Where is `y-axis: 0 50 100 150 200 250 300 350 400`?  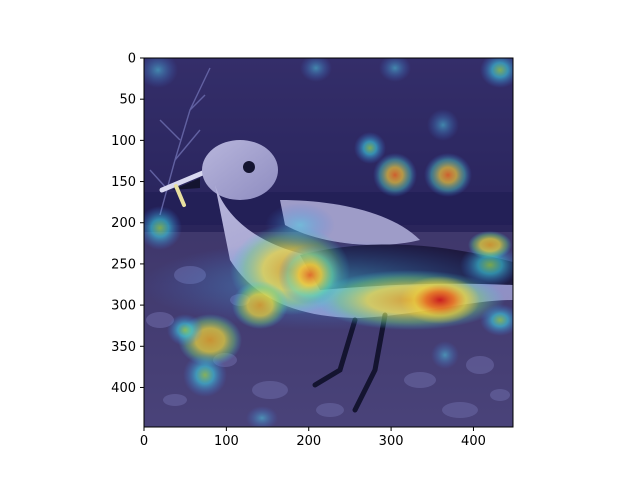 y-axis: 0 50 100 150 200 250 300 350 400 is located at coordinates (127, 224).